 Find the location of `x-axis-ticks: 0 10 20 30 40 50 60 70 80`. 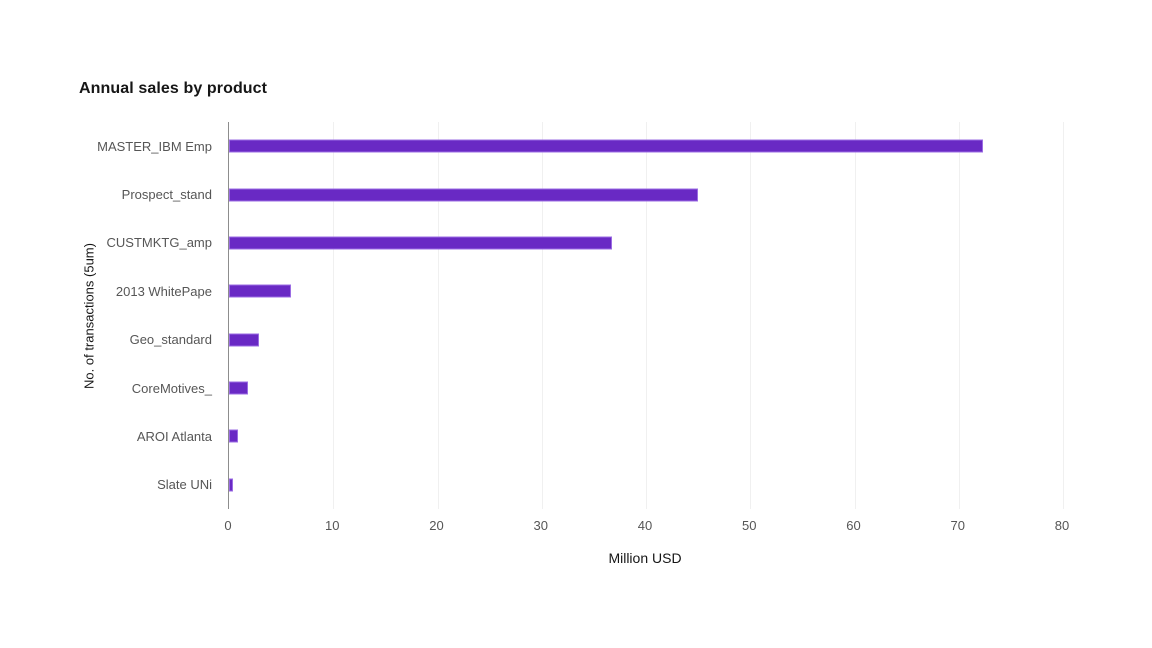

x-axis-ticks: 0 10 20 30 40 50 60 70 80 is located at coordinates (646, 526).